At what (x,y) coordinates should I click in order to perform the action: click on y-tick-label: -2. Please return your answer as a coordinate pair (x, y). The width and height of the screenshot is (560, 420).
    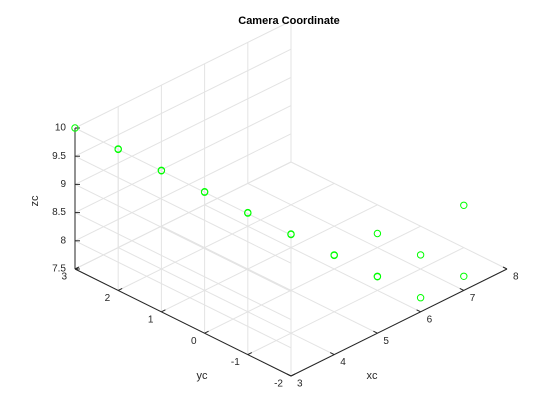
    Looking at the image, I should click on (278, 384).